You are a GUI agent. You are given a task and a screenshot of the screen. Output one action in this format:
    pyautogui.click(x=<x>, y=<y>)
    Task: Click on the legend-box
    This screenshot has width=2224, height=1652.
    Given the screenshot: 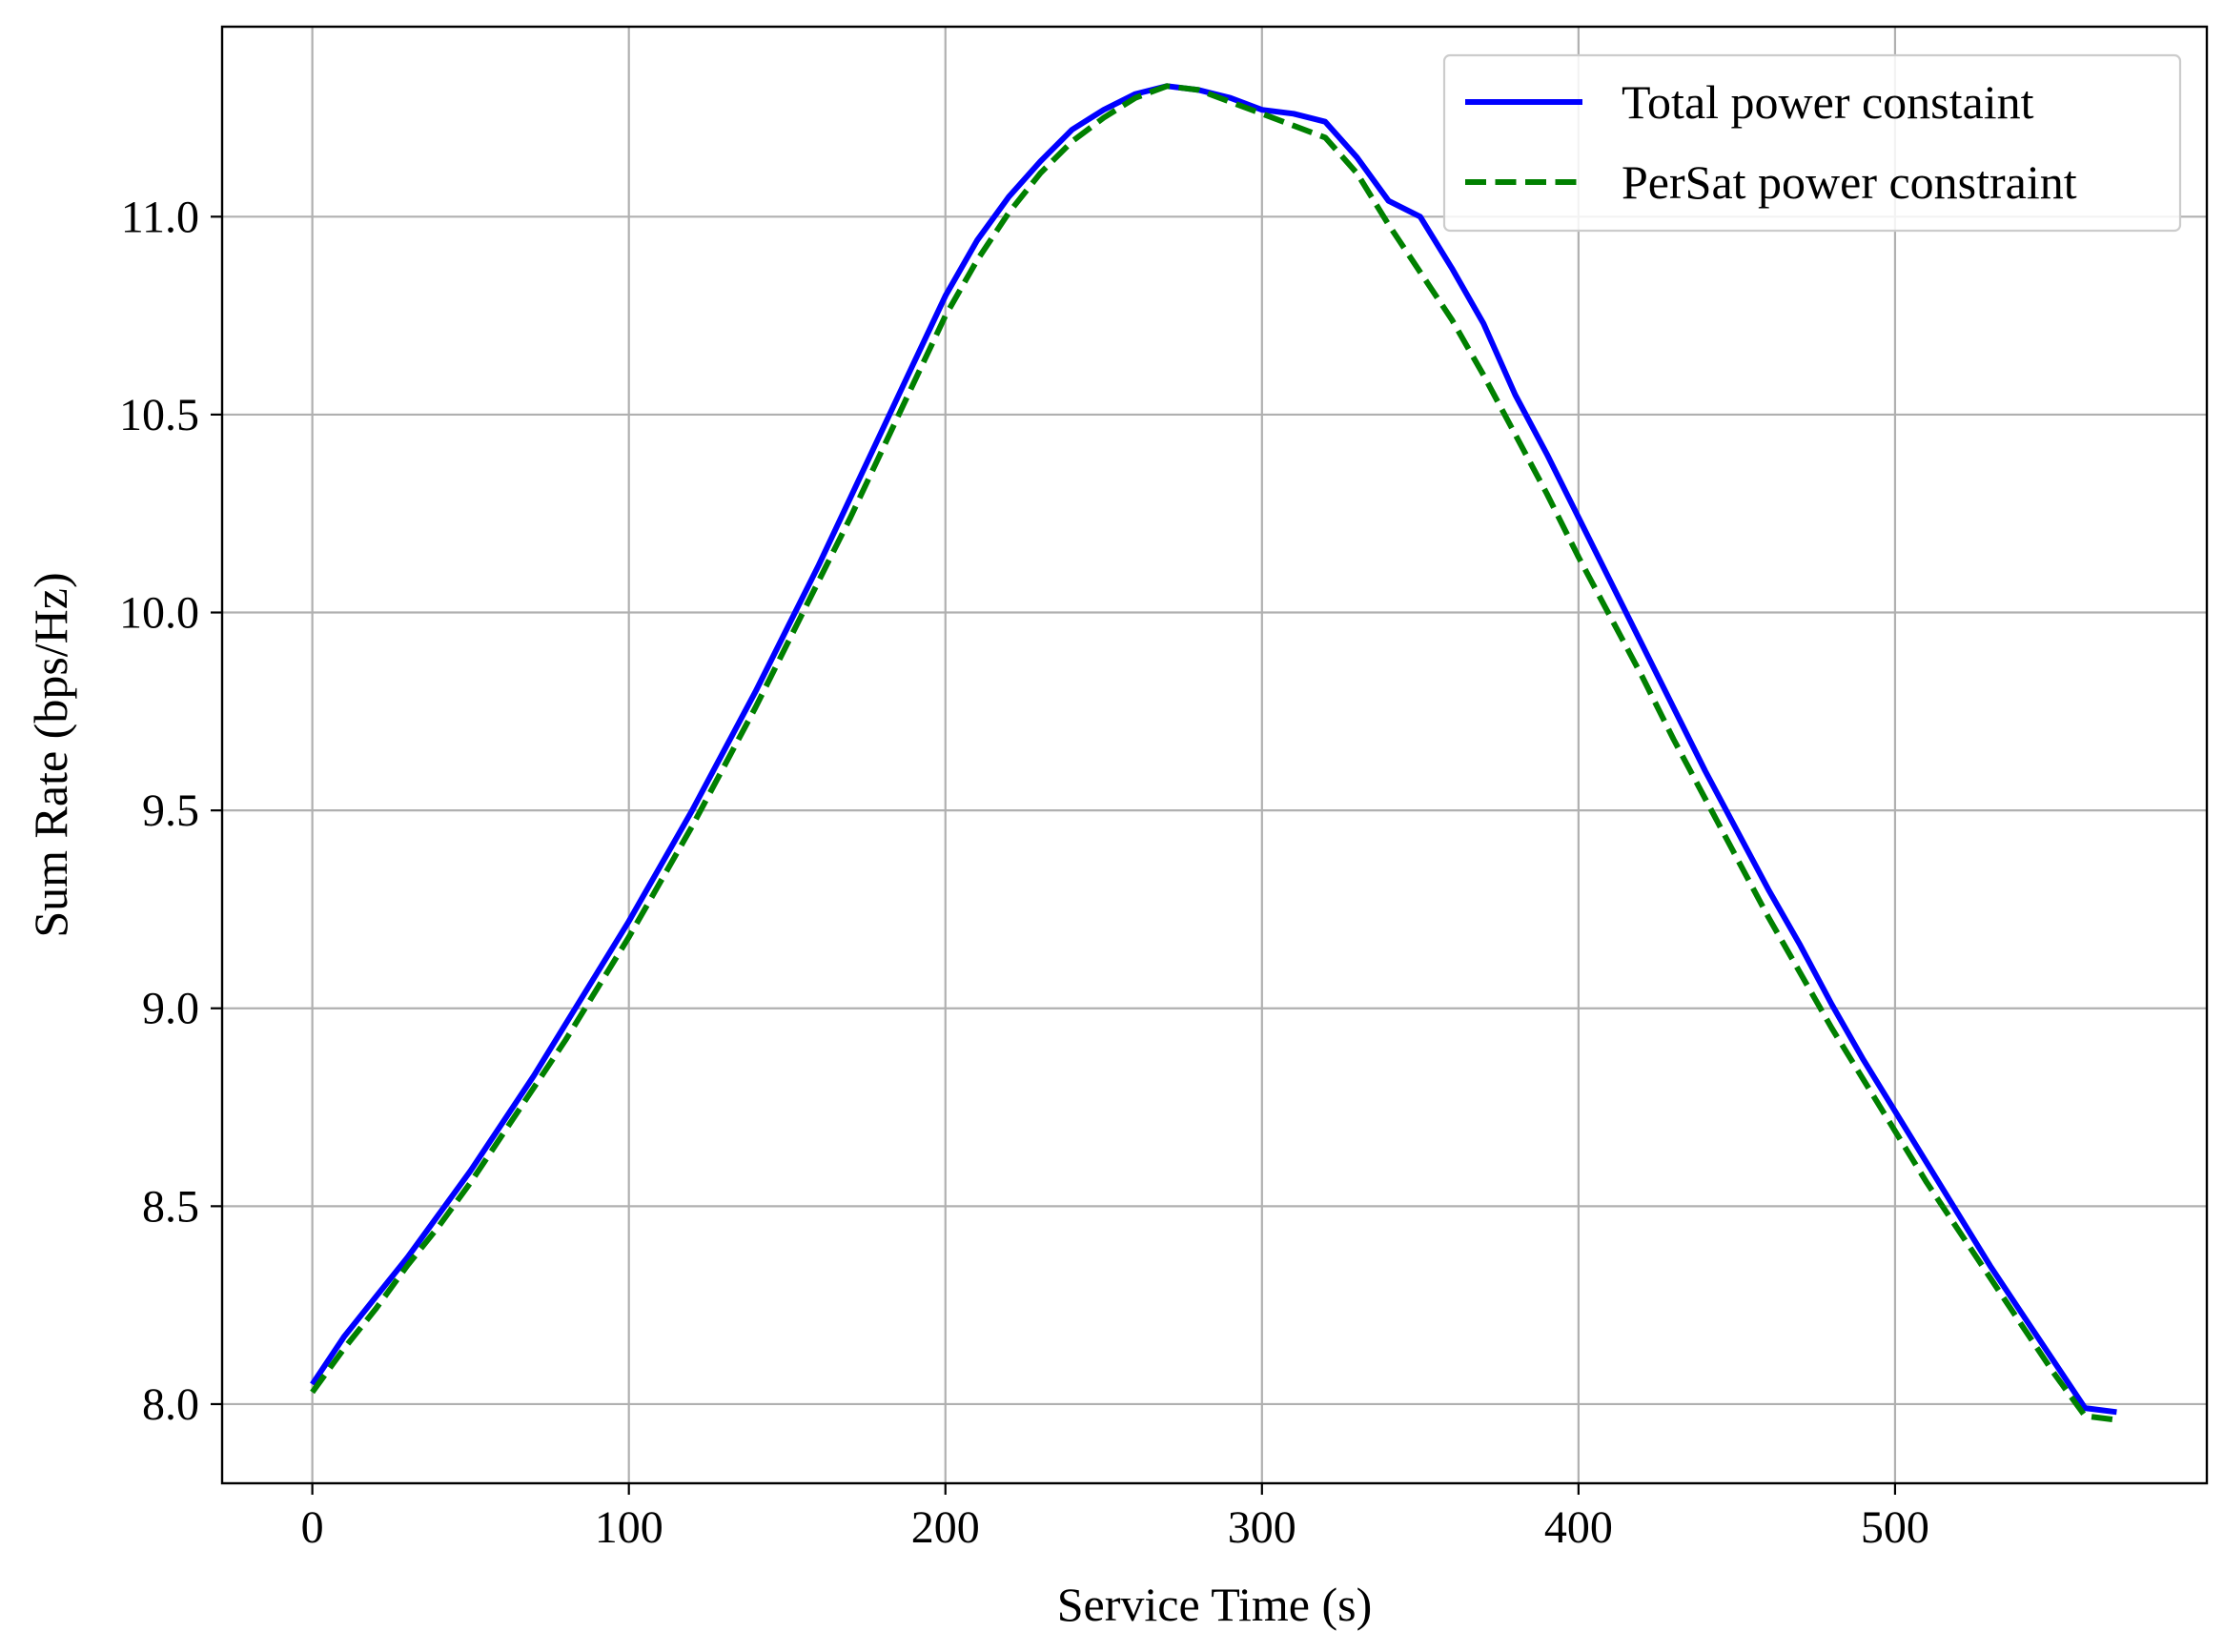 What is the action you would take?
    pyautogui.click(x=1812, y=143)
    